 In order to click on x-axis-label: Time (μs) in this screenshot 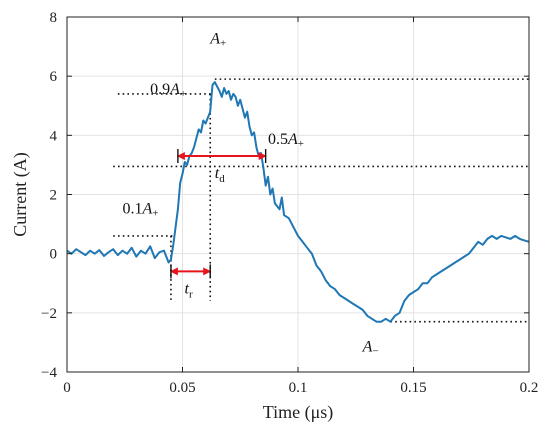, I will do `click(298, 412)`.